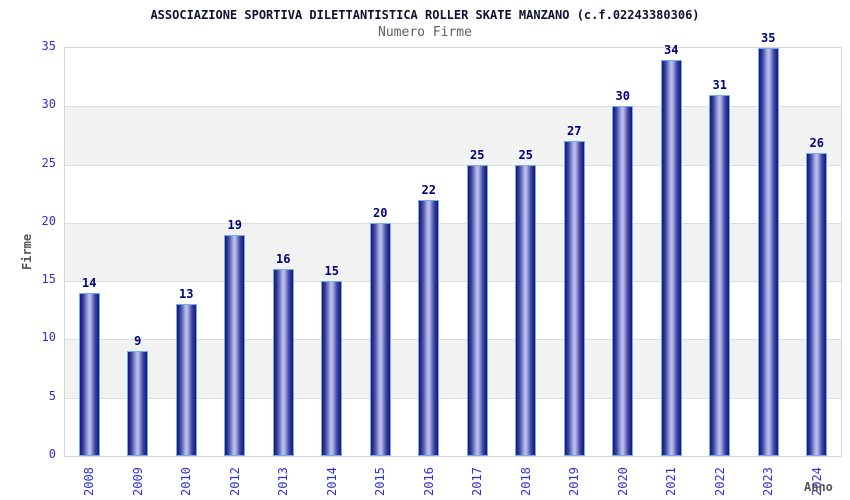  Describe the element at coordinates (186, 481) in the screenshot. I see `x-tick-label-2010: 2010` at that location.